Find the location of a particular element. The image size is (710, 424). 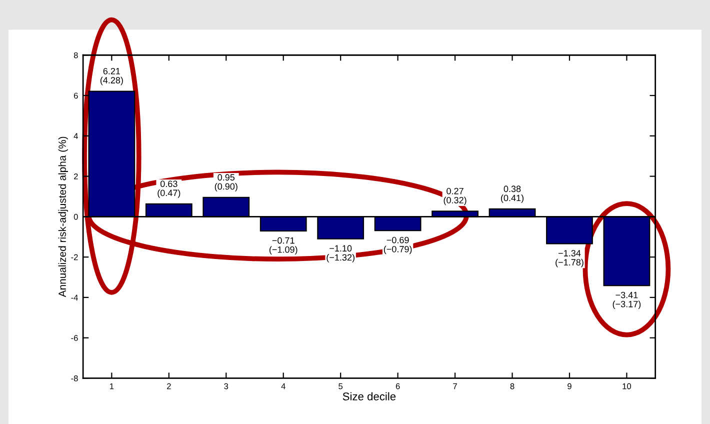

x-tick-label: 10 is located at coordinates (627, 386).